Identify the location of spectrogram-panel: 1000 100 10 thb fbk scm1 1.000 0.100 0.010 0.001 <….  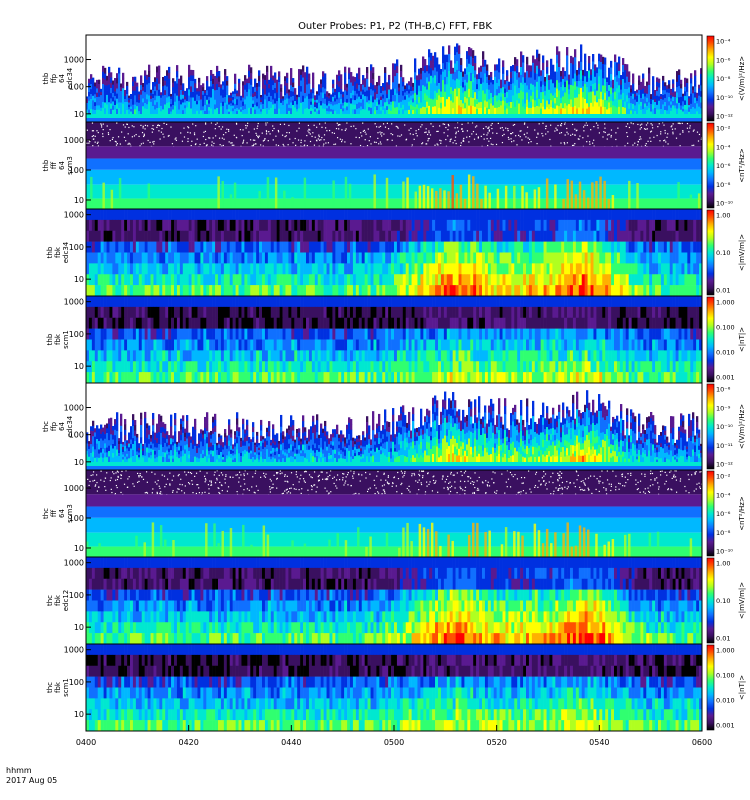
(396, 339).